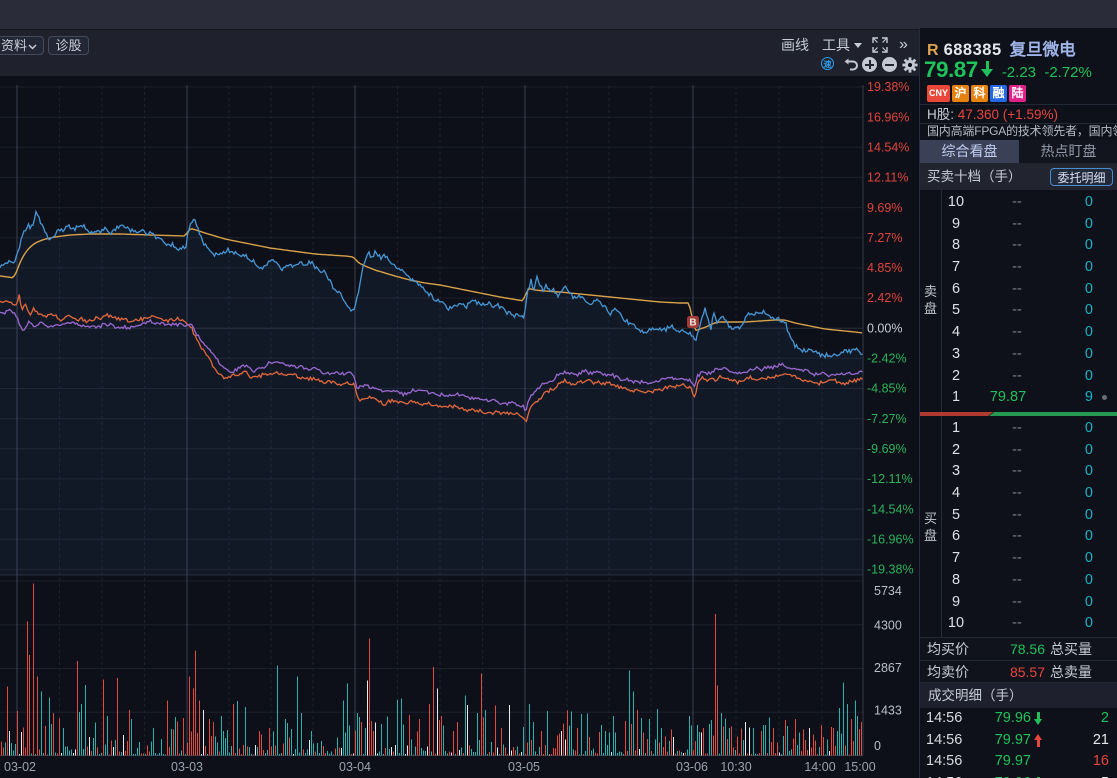 The height and width of the screenshot is (778, 1117). I want to click on svg-text: -2.42%, so click(887, 359).